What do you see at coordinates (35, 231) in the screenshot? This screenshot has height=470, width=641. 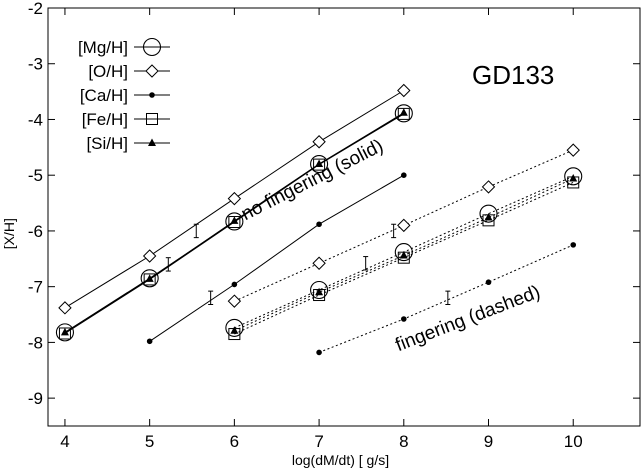 I see `y-tick-label: -6` at bounding box center [35, 231].